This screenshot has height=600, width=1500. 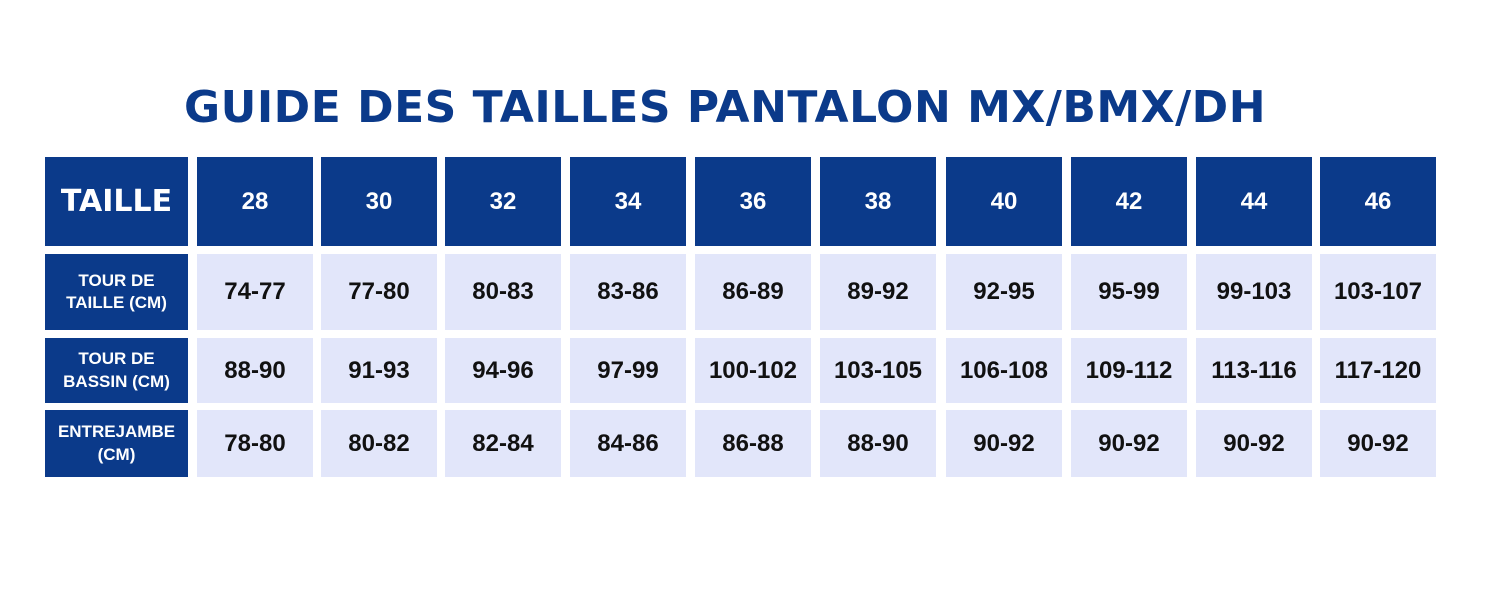 I want to click on table-cell: 83-86, so click(x=628, y=292).